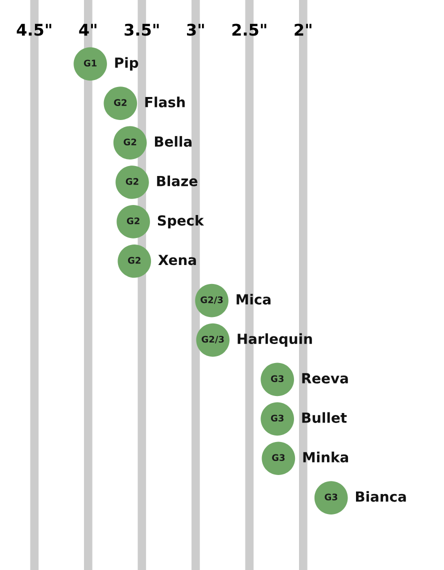  I want to click on x-tick-label: 4", so click(87, 30).